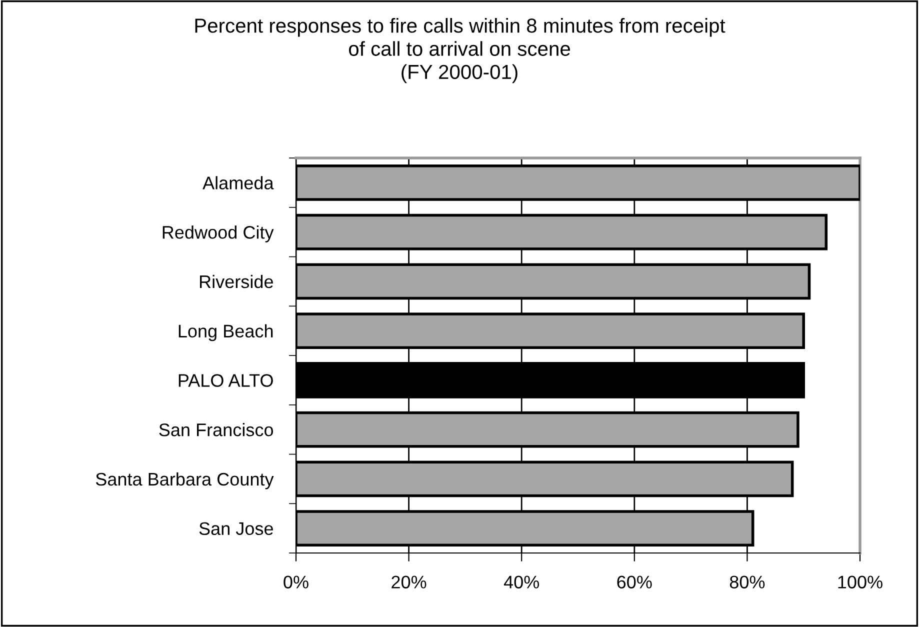 The image size is (919, 627). Describe the element at coordinates (185, 481) in the screenshot. I see `y-tick-label: Santa Barbara County` at that location.